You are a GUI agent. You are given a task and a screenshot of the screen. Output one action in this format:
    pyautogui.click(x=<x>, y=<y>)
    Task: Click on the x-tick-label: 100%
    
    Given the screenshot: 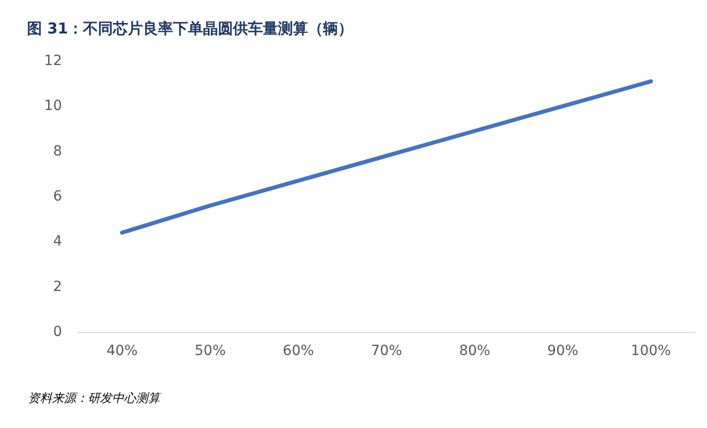 What is the action you would take?
    pyautogui.click(x=650, y=351)
    